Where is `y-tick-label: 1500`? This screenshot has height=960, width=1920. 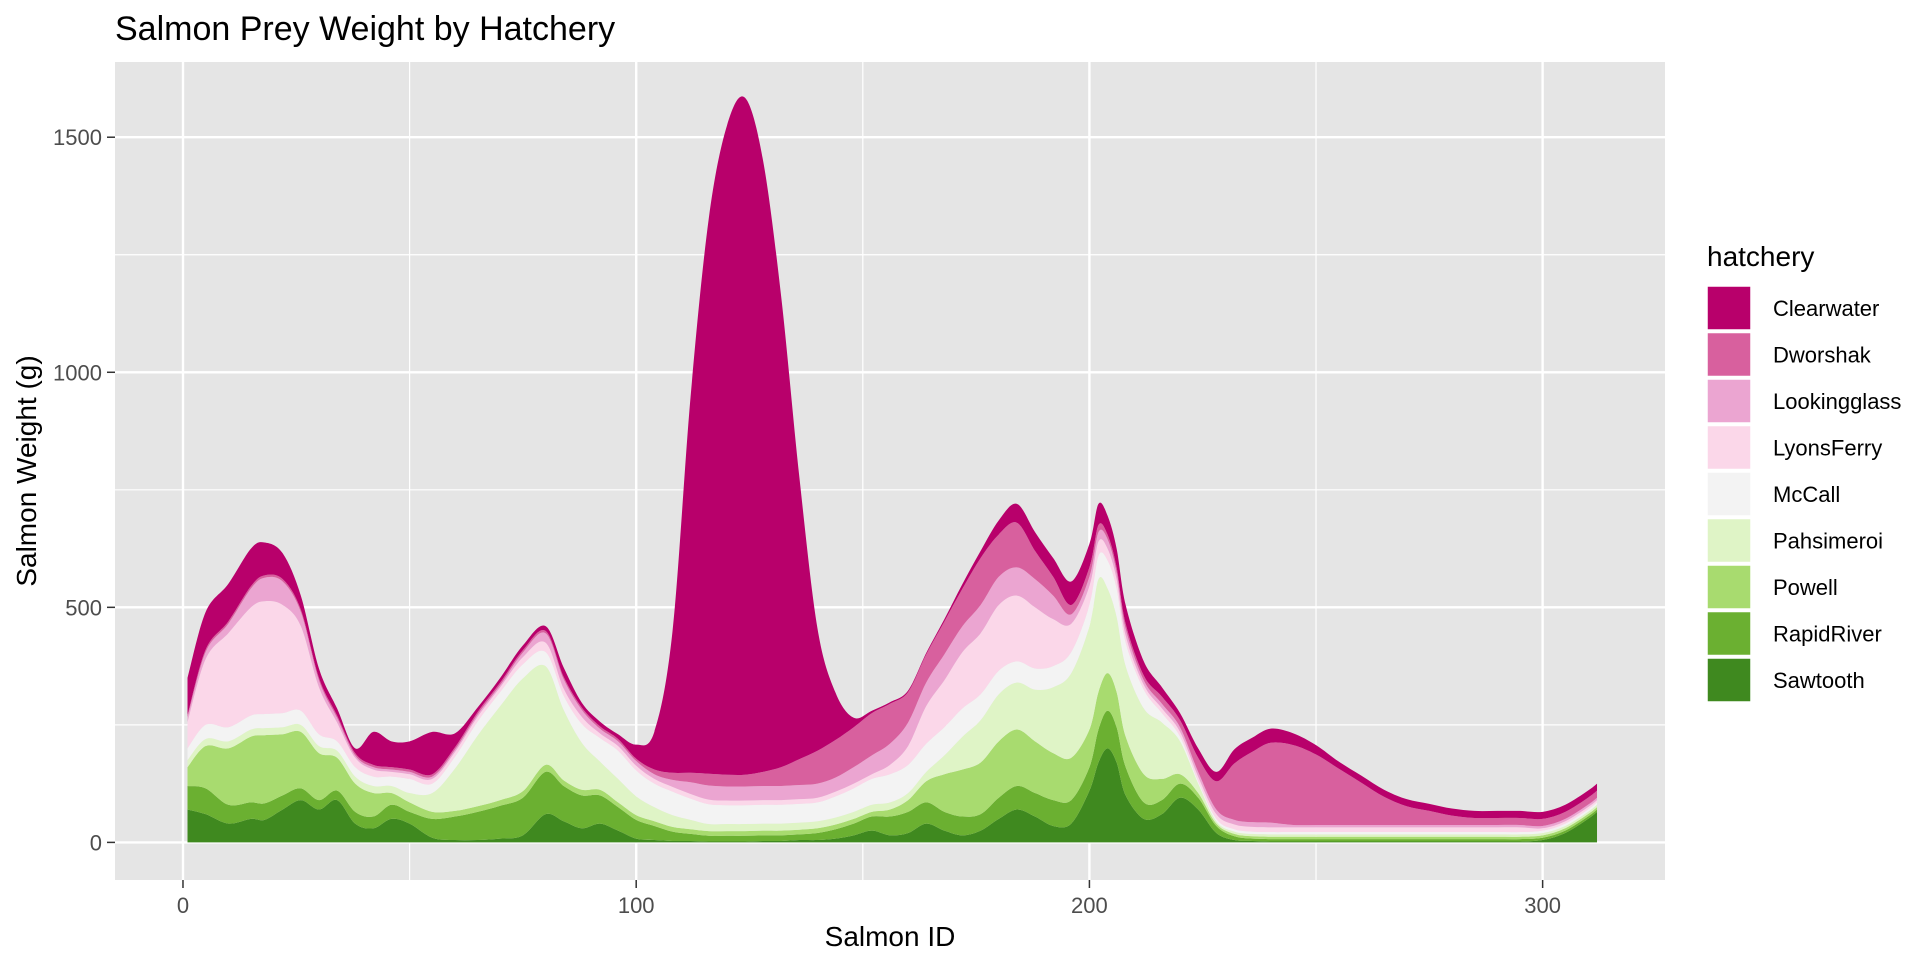 y-tick-label: 1500 is located at coordinates (77, 137).